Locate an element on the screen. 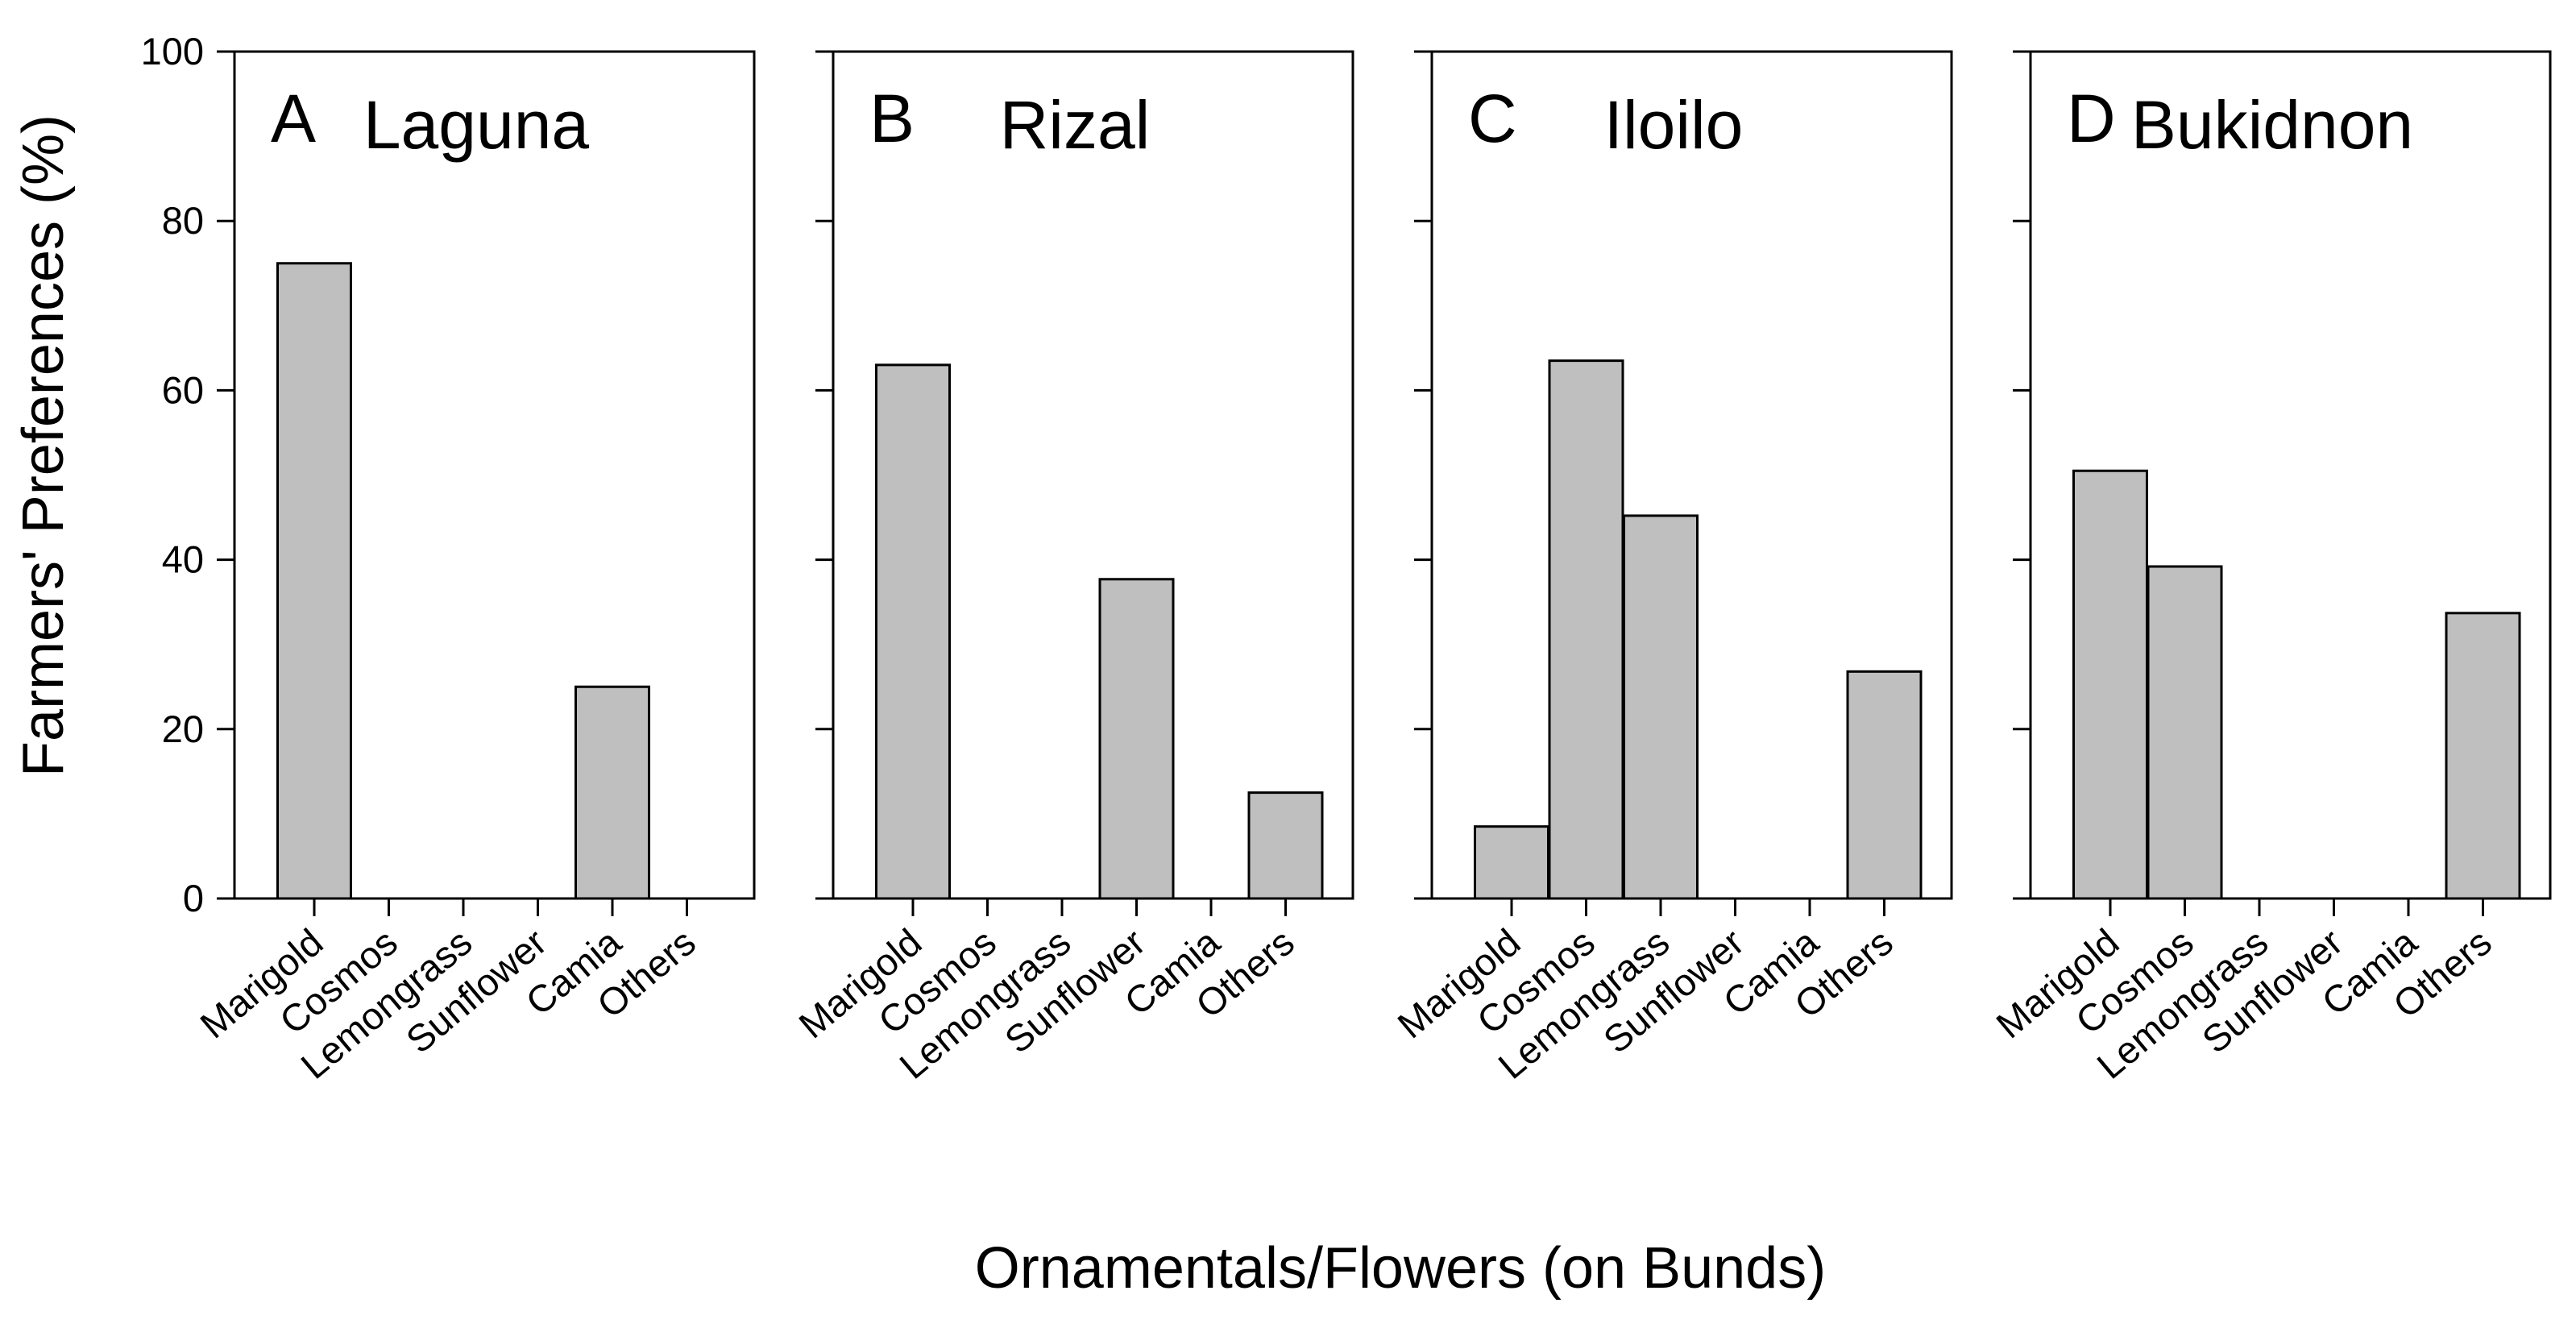 Image resolution: width=2576 pixels, height=1328 pixels. bar-lemongrass is located at coordinates (1661, 707).